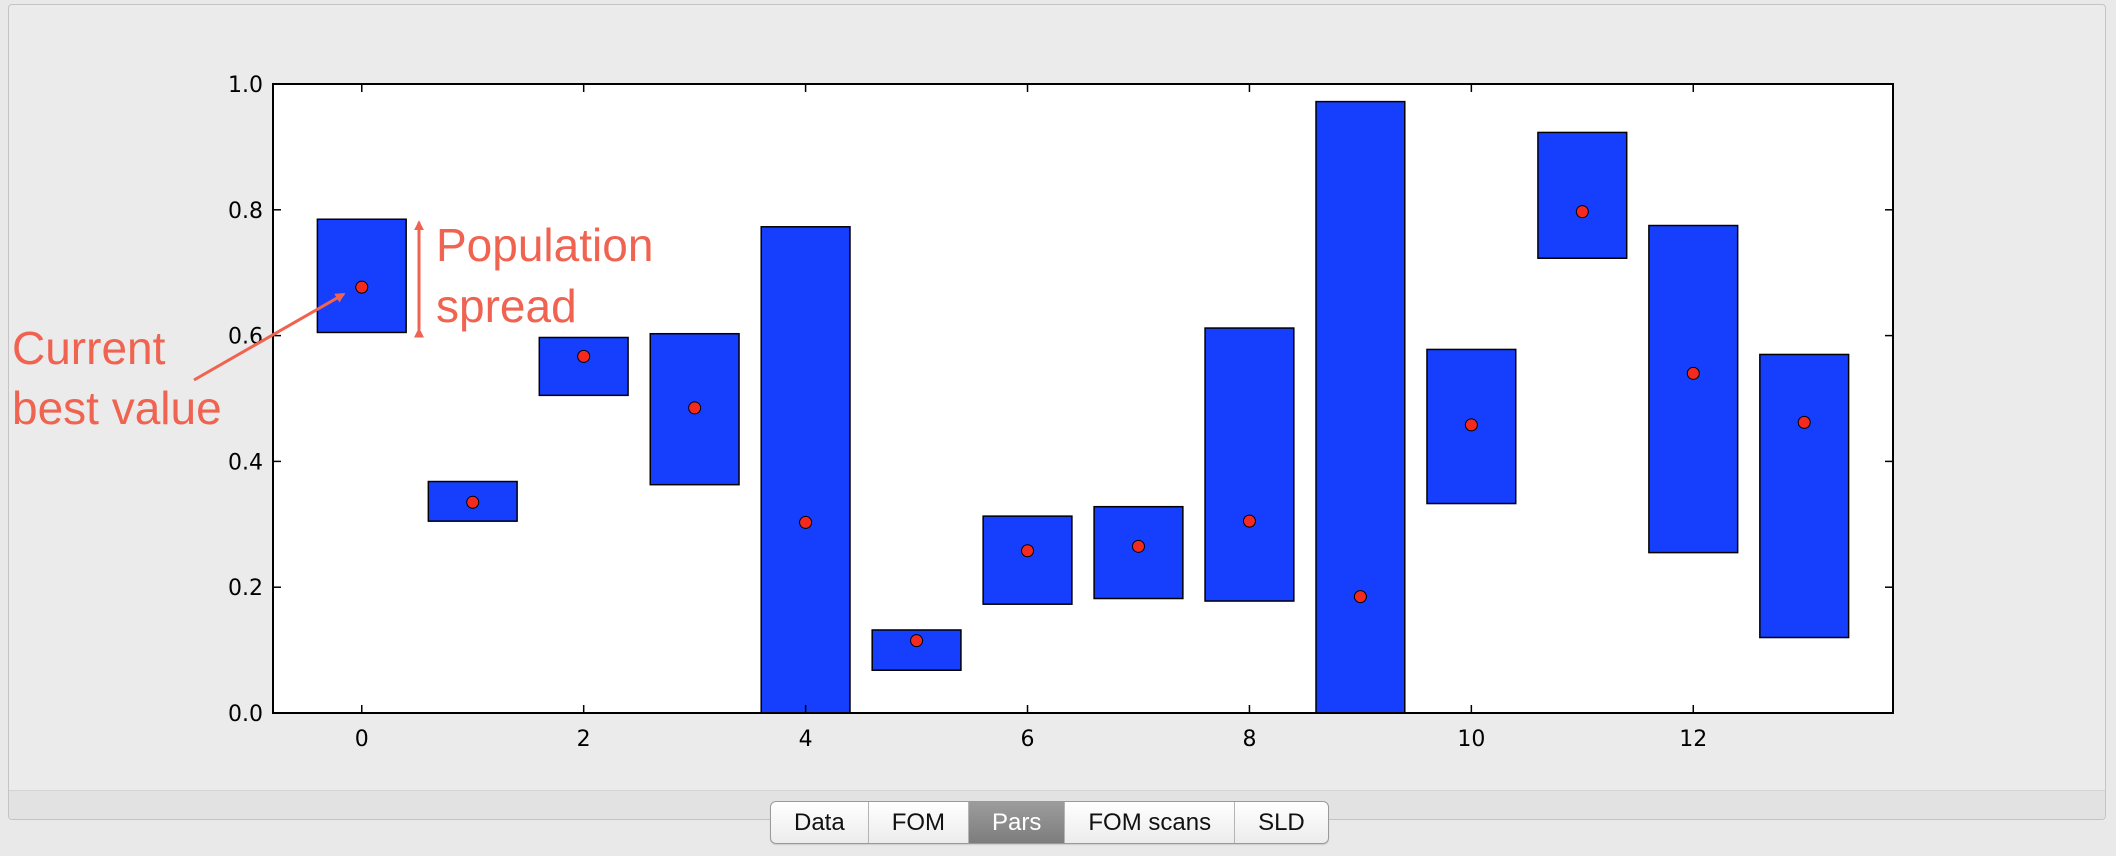  Describe the element at coordinates (245, 462) in the screenshot. I see `y-tick-label-2: 0.4` at that location.